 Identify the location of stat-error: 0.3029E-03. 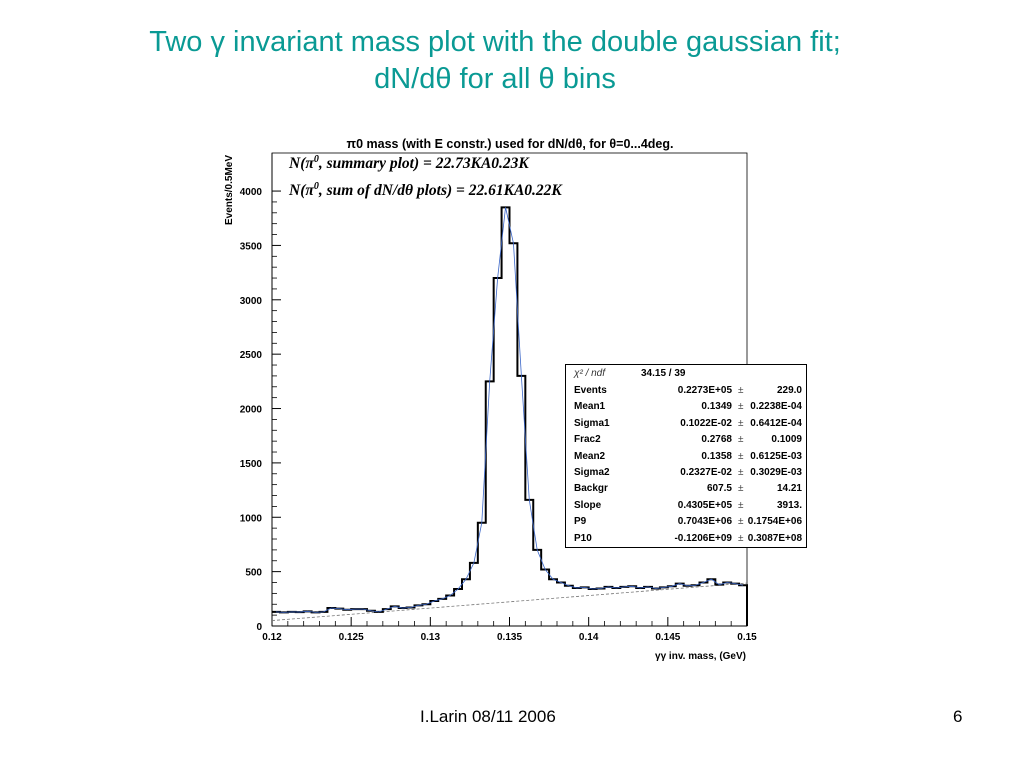
(776, 472).